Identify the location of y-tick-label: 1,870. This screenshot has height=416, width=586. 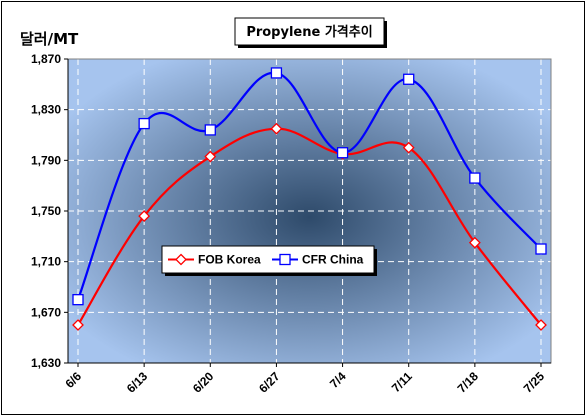
(46, 59).